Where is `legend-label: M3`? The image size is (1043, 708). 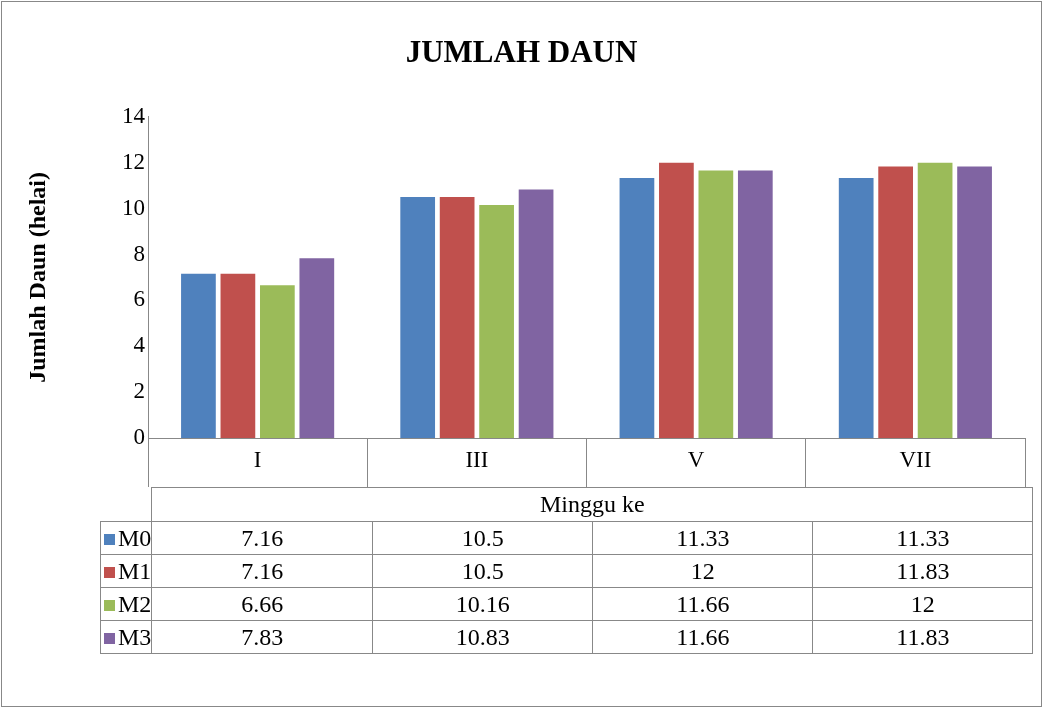
legend-label: M3 is located at coordinates (126, 637).